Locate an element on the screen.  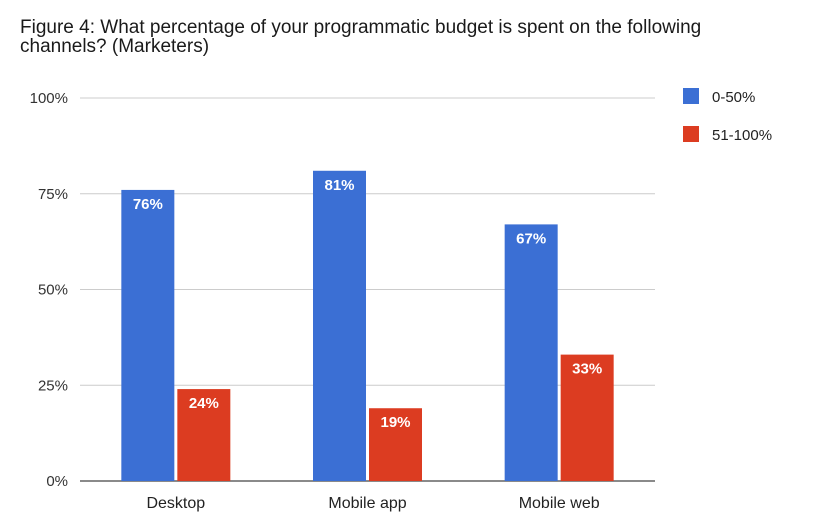
x-category-label: Mobile app is located at coordinates (367, 503).